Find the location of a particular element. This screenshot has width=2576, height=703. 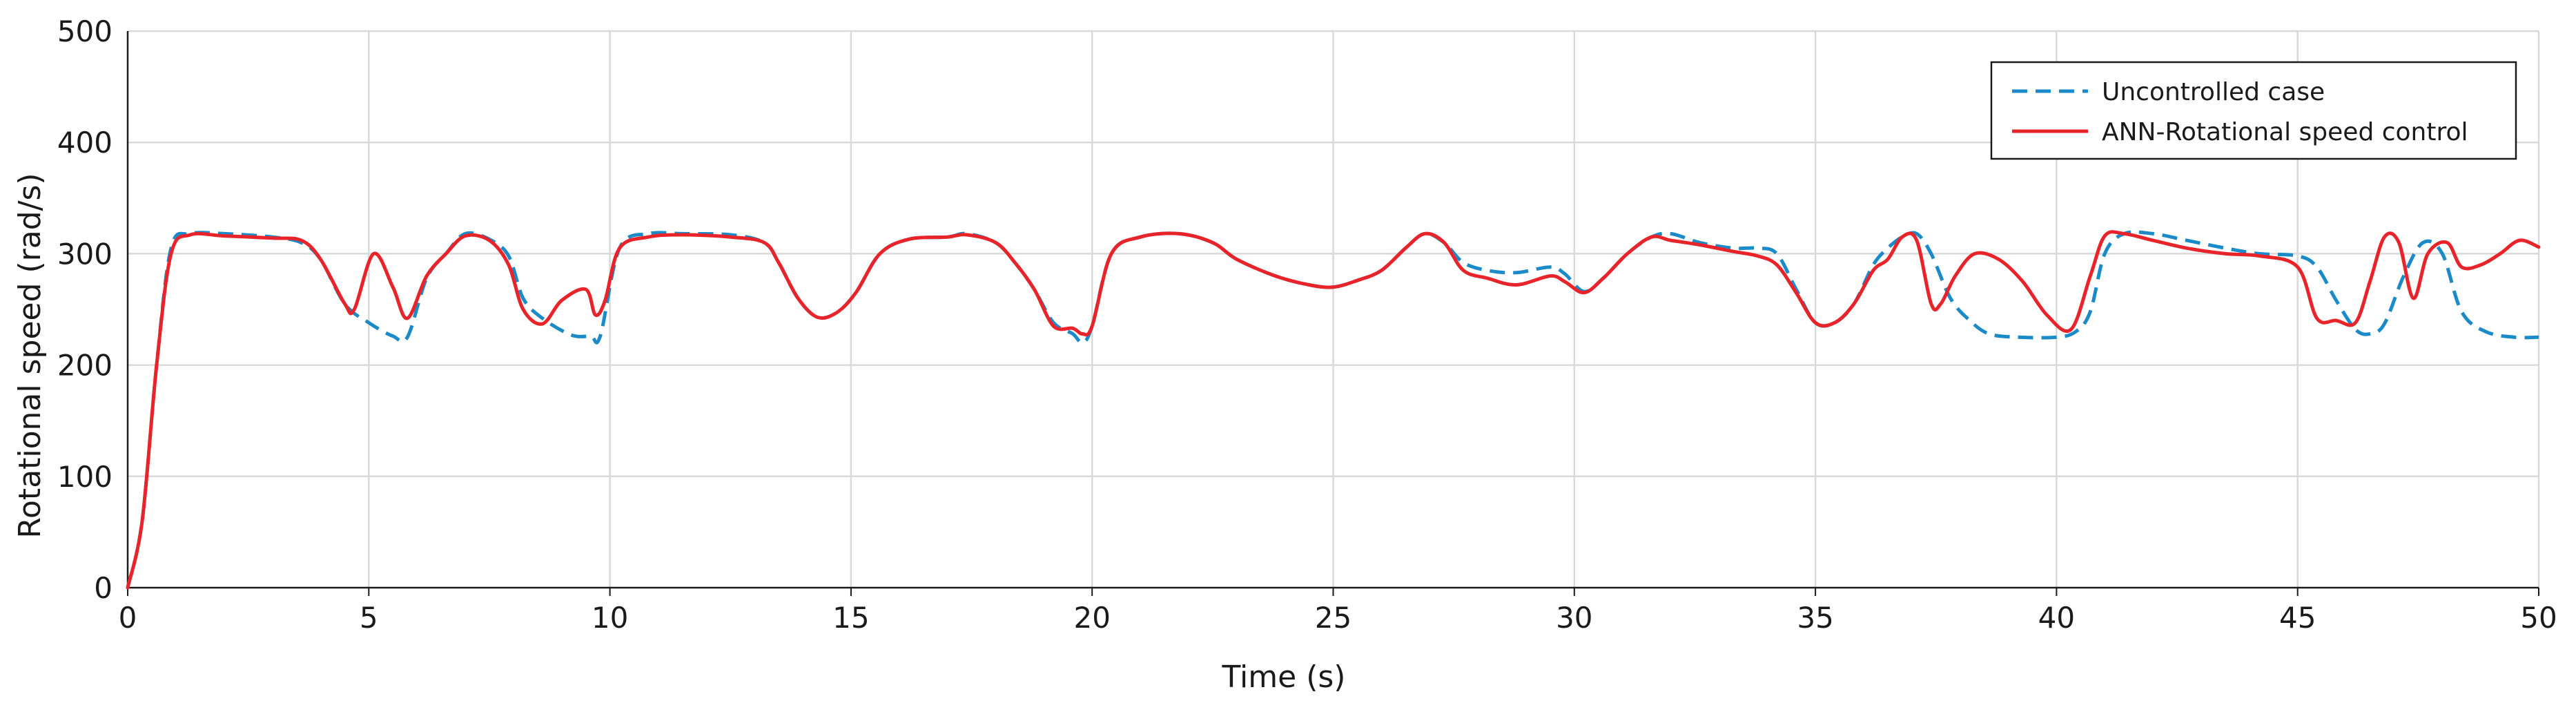

y-axis-ticks: 0 100 200 300 400 500 is located at coordinates (85, 310).